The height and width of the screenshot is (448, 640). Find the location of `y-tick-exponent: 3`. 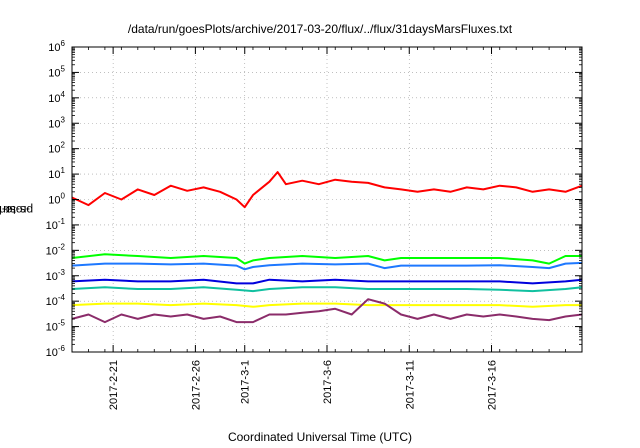

y-tick-exponent: 3 is located at coordinates (63, 119).